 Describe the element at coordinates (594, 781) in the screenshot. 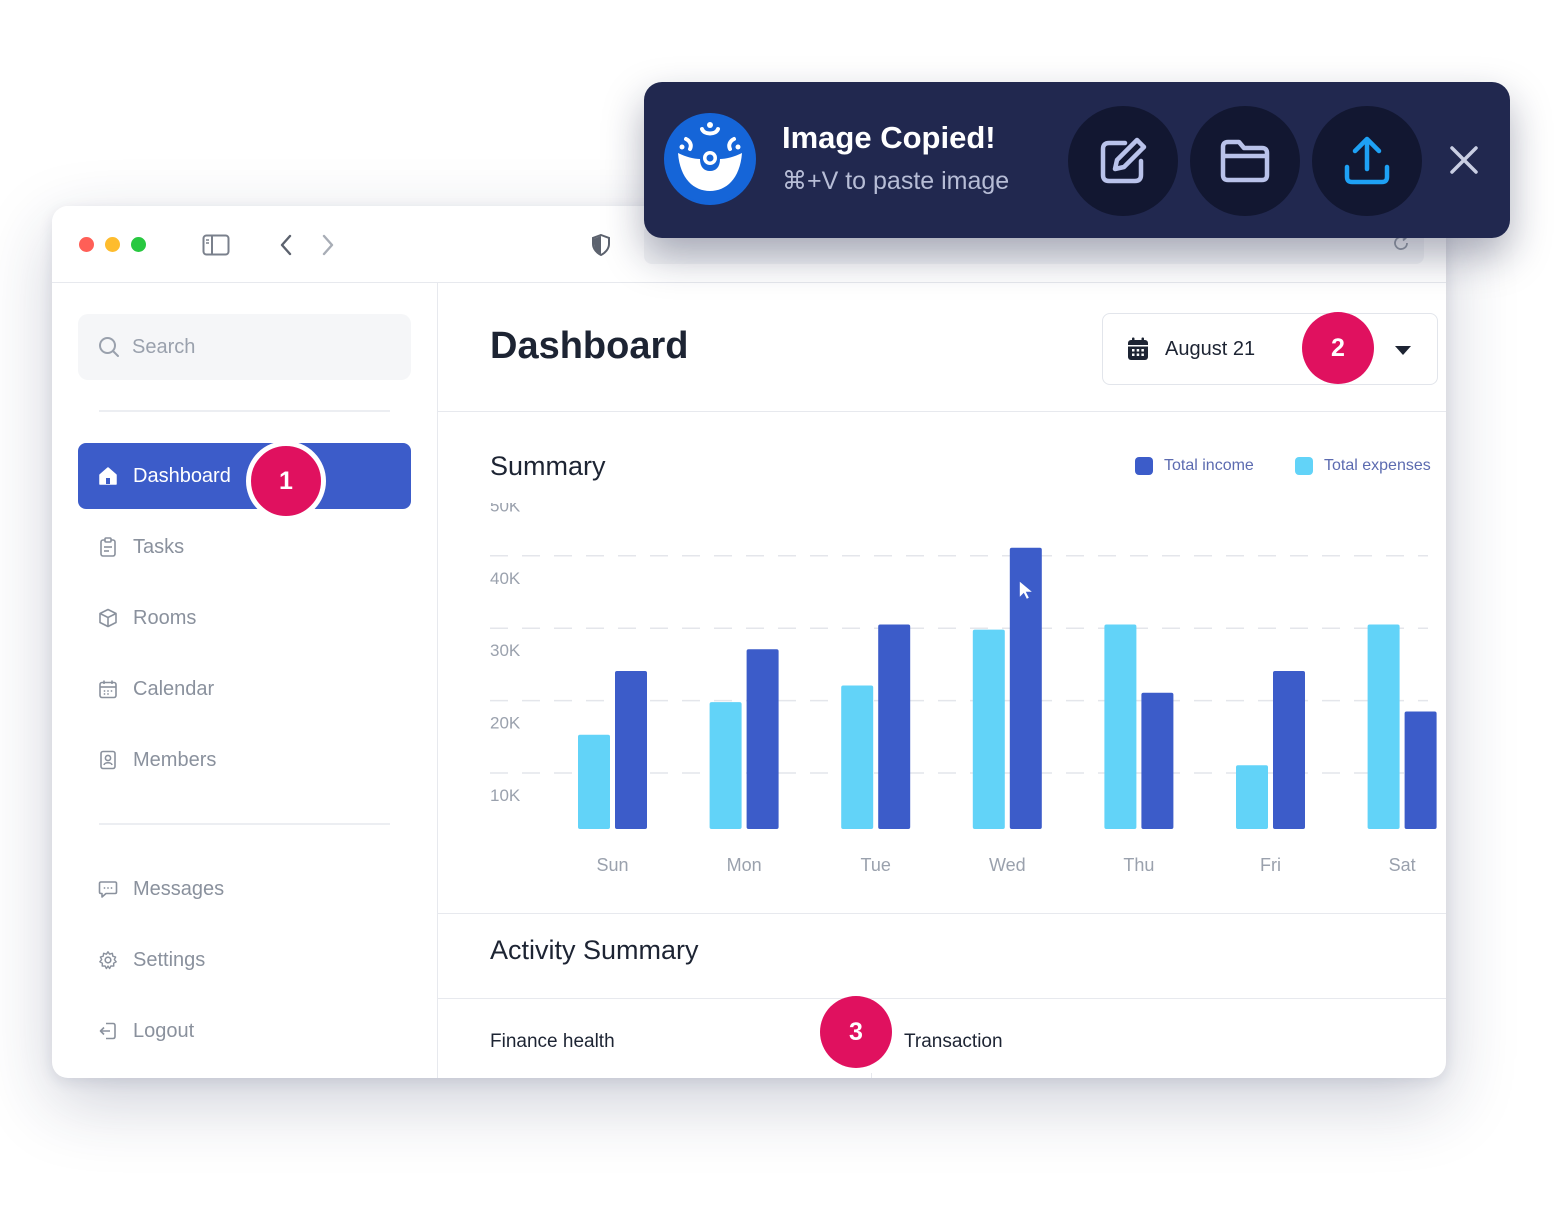

I see `bar-sun-expenses` at that location.